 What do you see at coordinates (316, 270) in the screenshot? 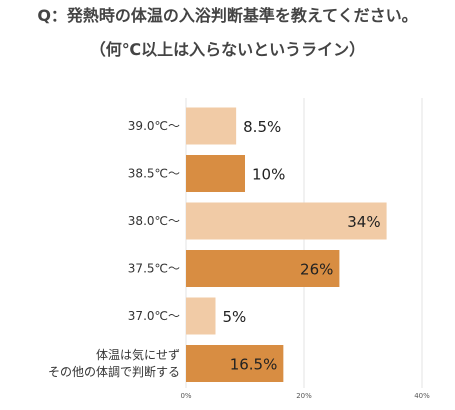
I see `value-label-3: 26%` at bounding box center [316, 270].